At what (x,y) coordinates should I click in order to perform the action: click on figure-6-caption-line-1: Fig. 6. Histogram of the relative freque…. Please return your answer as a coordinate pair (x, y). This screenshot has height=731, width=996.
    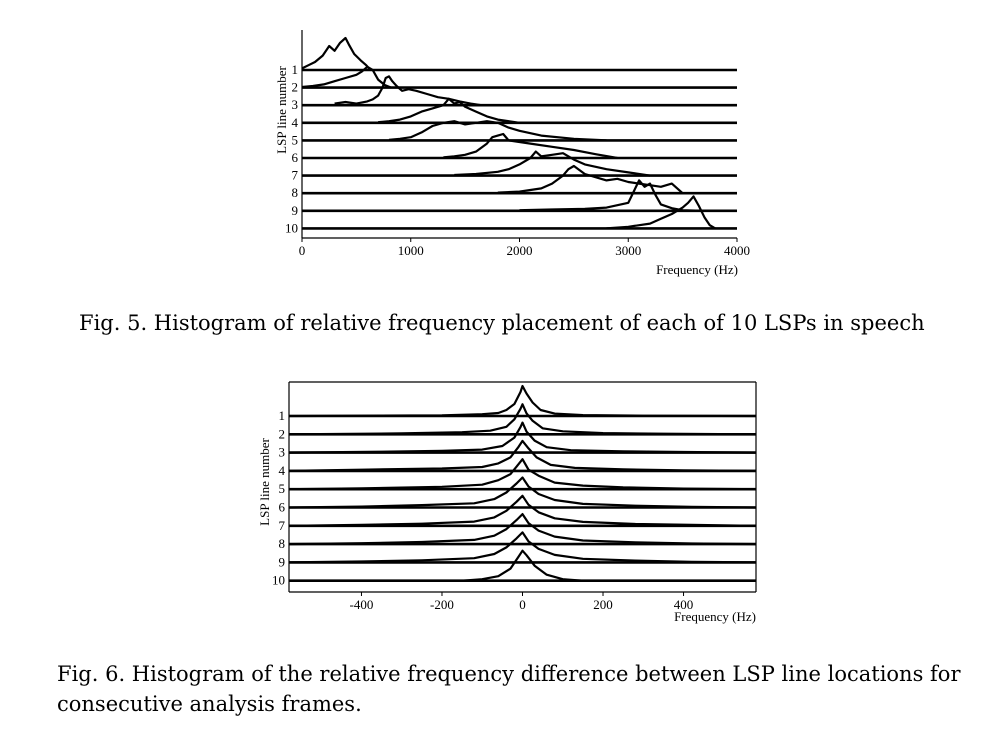
    Looking at the image, I should click on (509, 674).